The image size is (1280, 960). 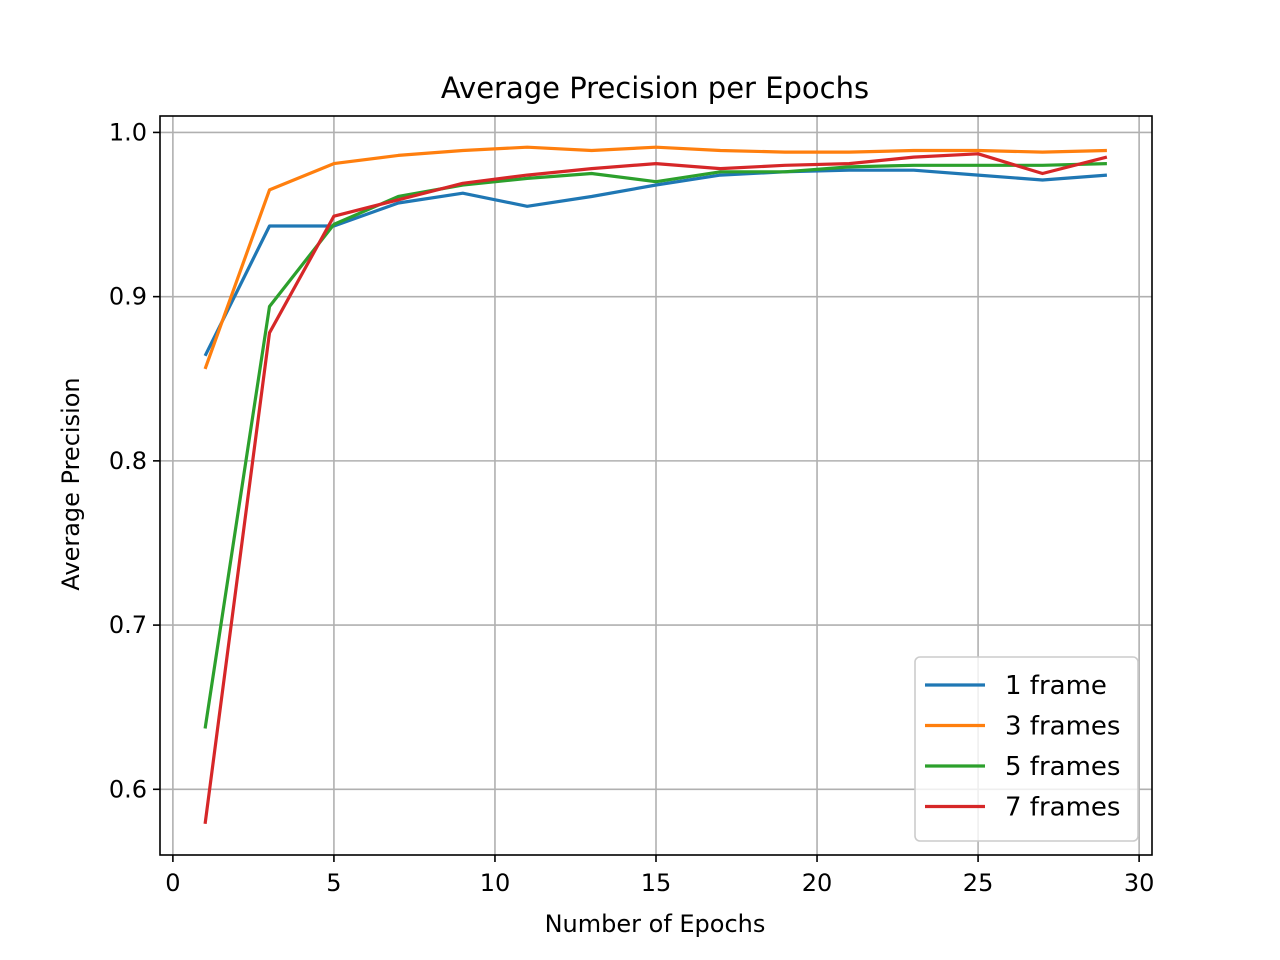 What do you see at coordinates (1062, 727) in the screenshot?
I see `legend-label: 3 frames` at bounding box center [1062, 727].